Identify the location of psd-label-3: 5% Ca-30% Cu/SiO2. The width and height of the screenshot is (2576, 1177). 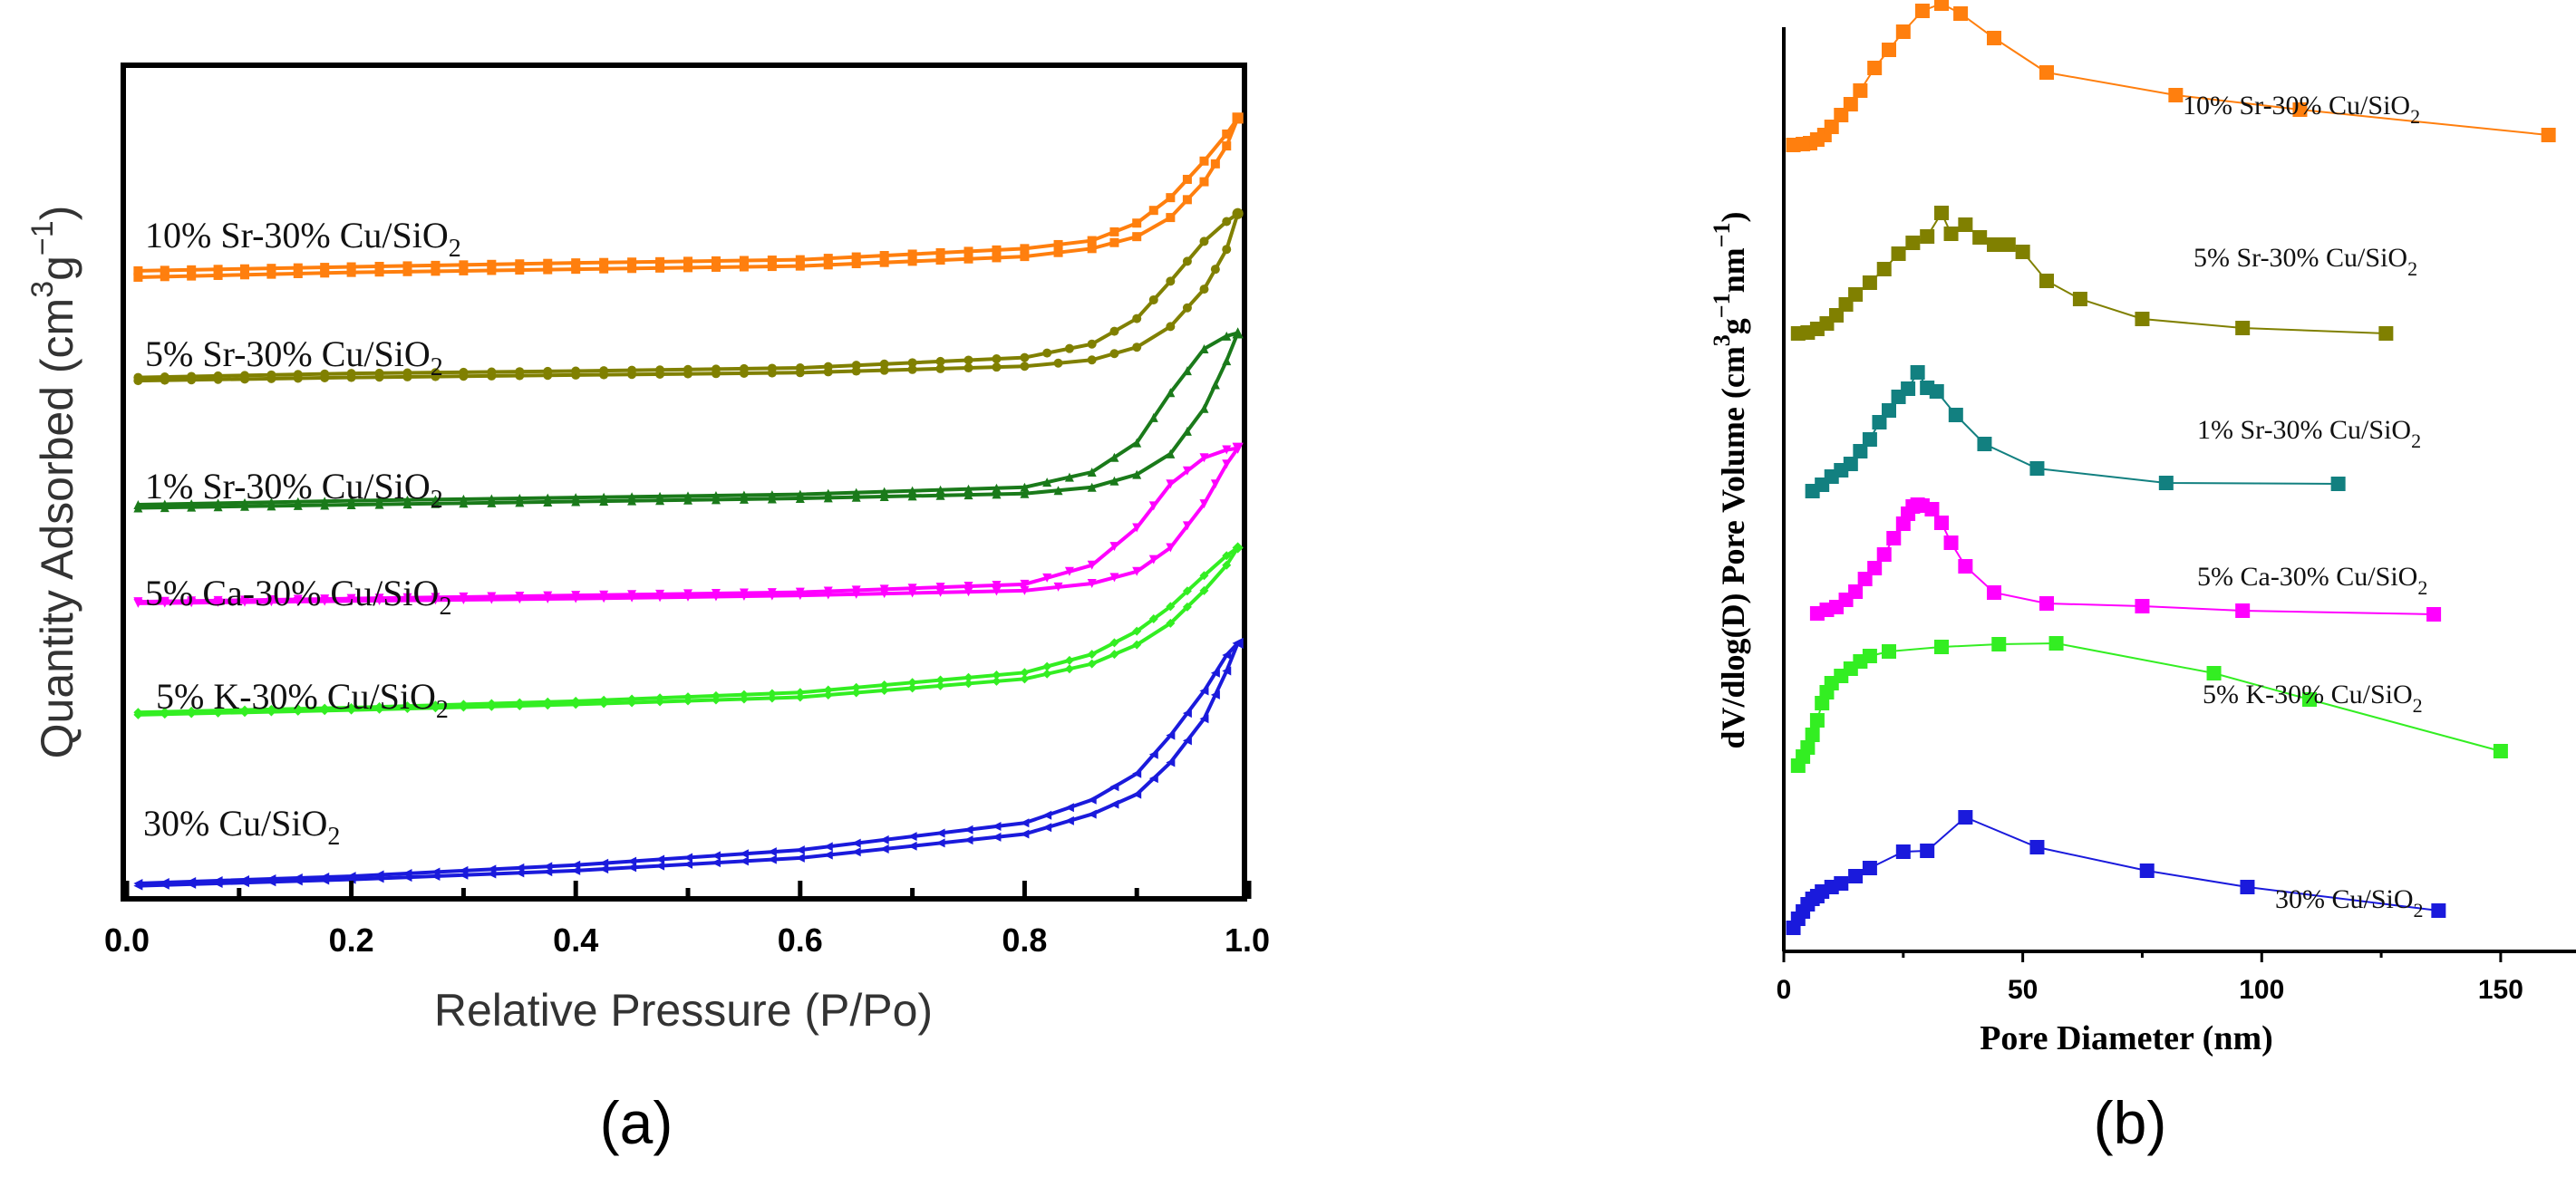
(2312, 580).